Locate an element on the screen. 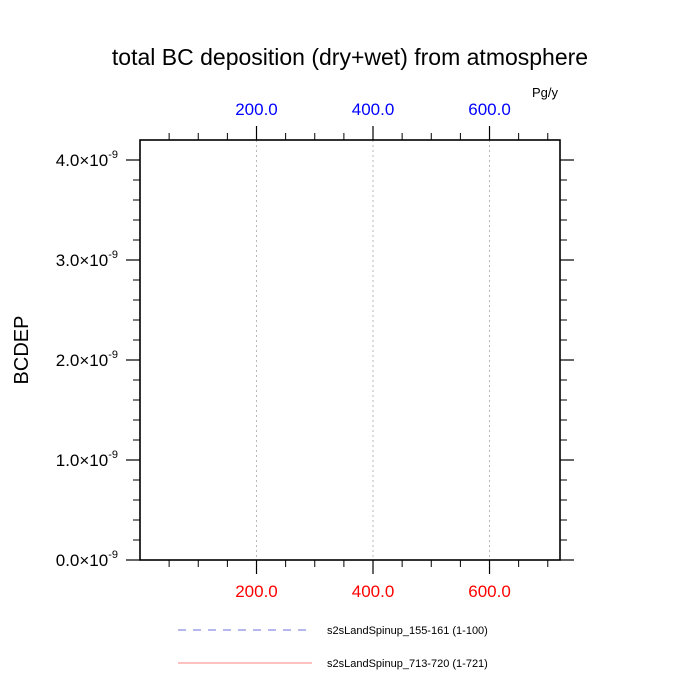 The image size is (700, 700). y-tick-label: 0.0×10⁻⁹ is located at coordinates (87, 559).